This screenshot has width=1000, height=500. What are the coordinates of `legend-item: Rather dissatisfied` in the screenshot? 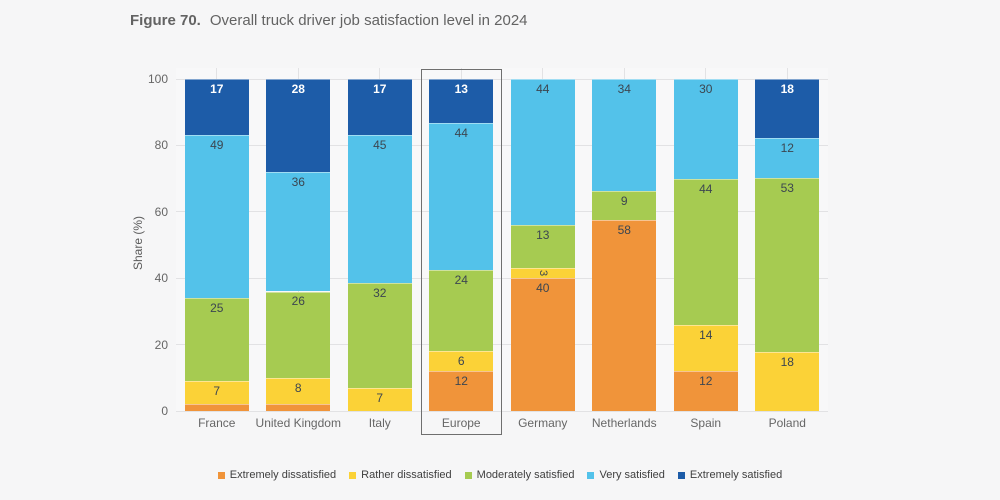 It's located at (400, 475).